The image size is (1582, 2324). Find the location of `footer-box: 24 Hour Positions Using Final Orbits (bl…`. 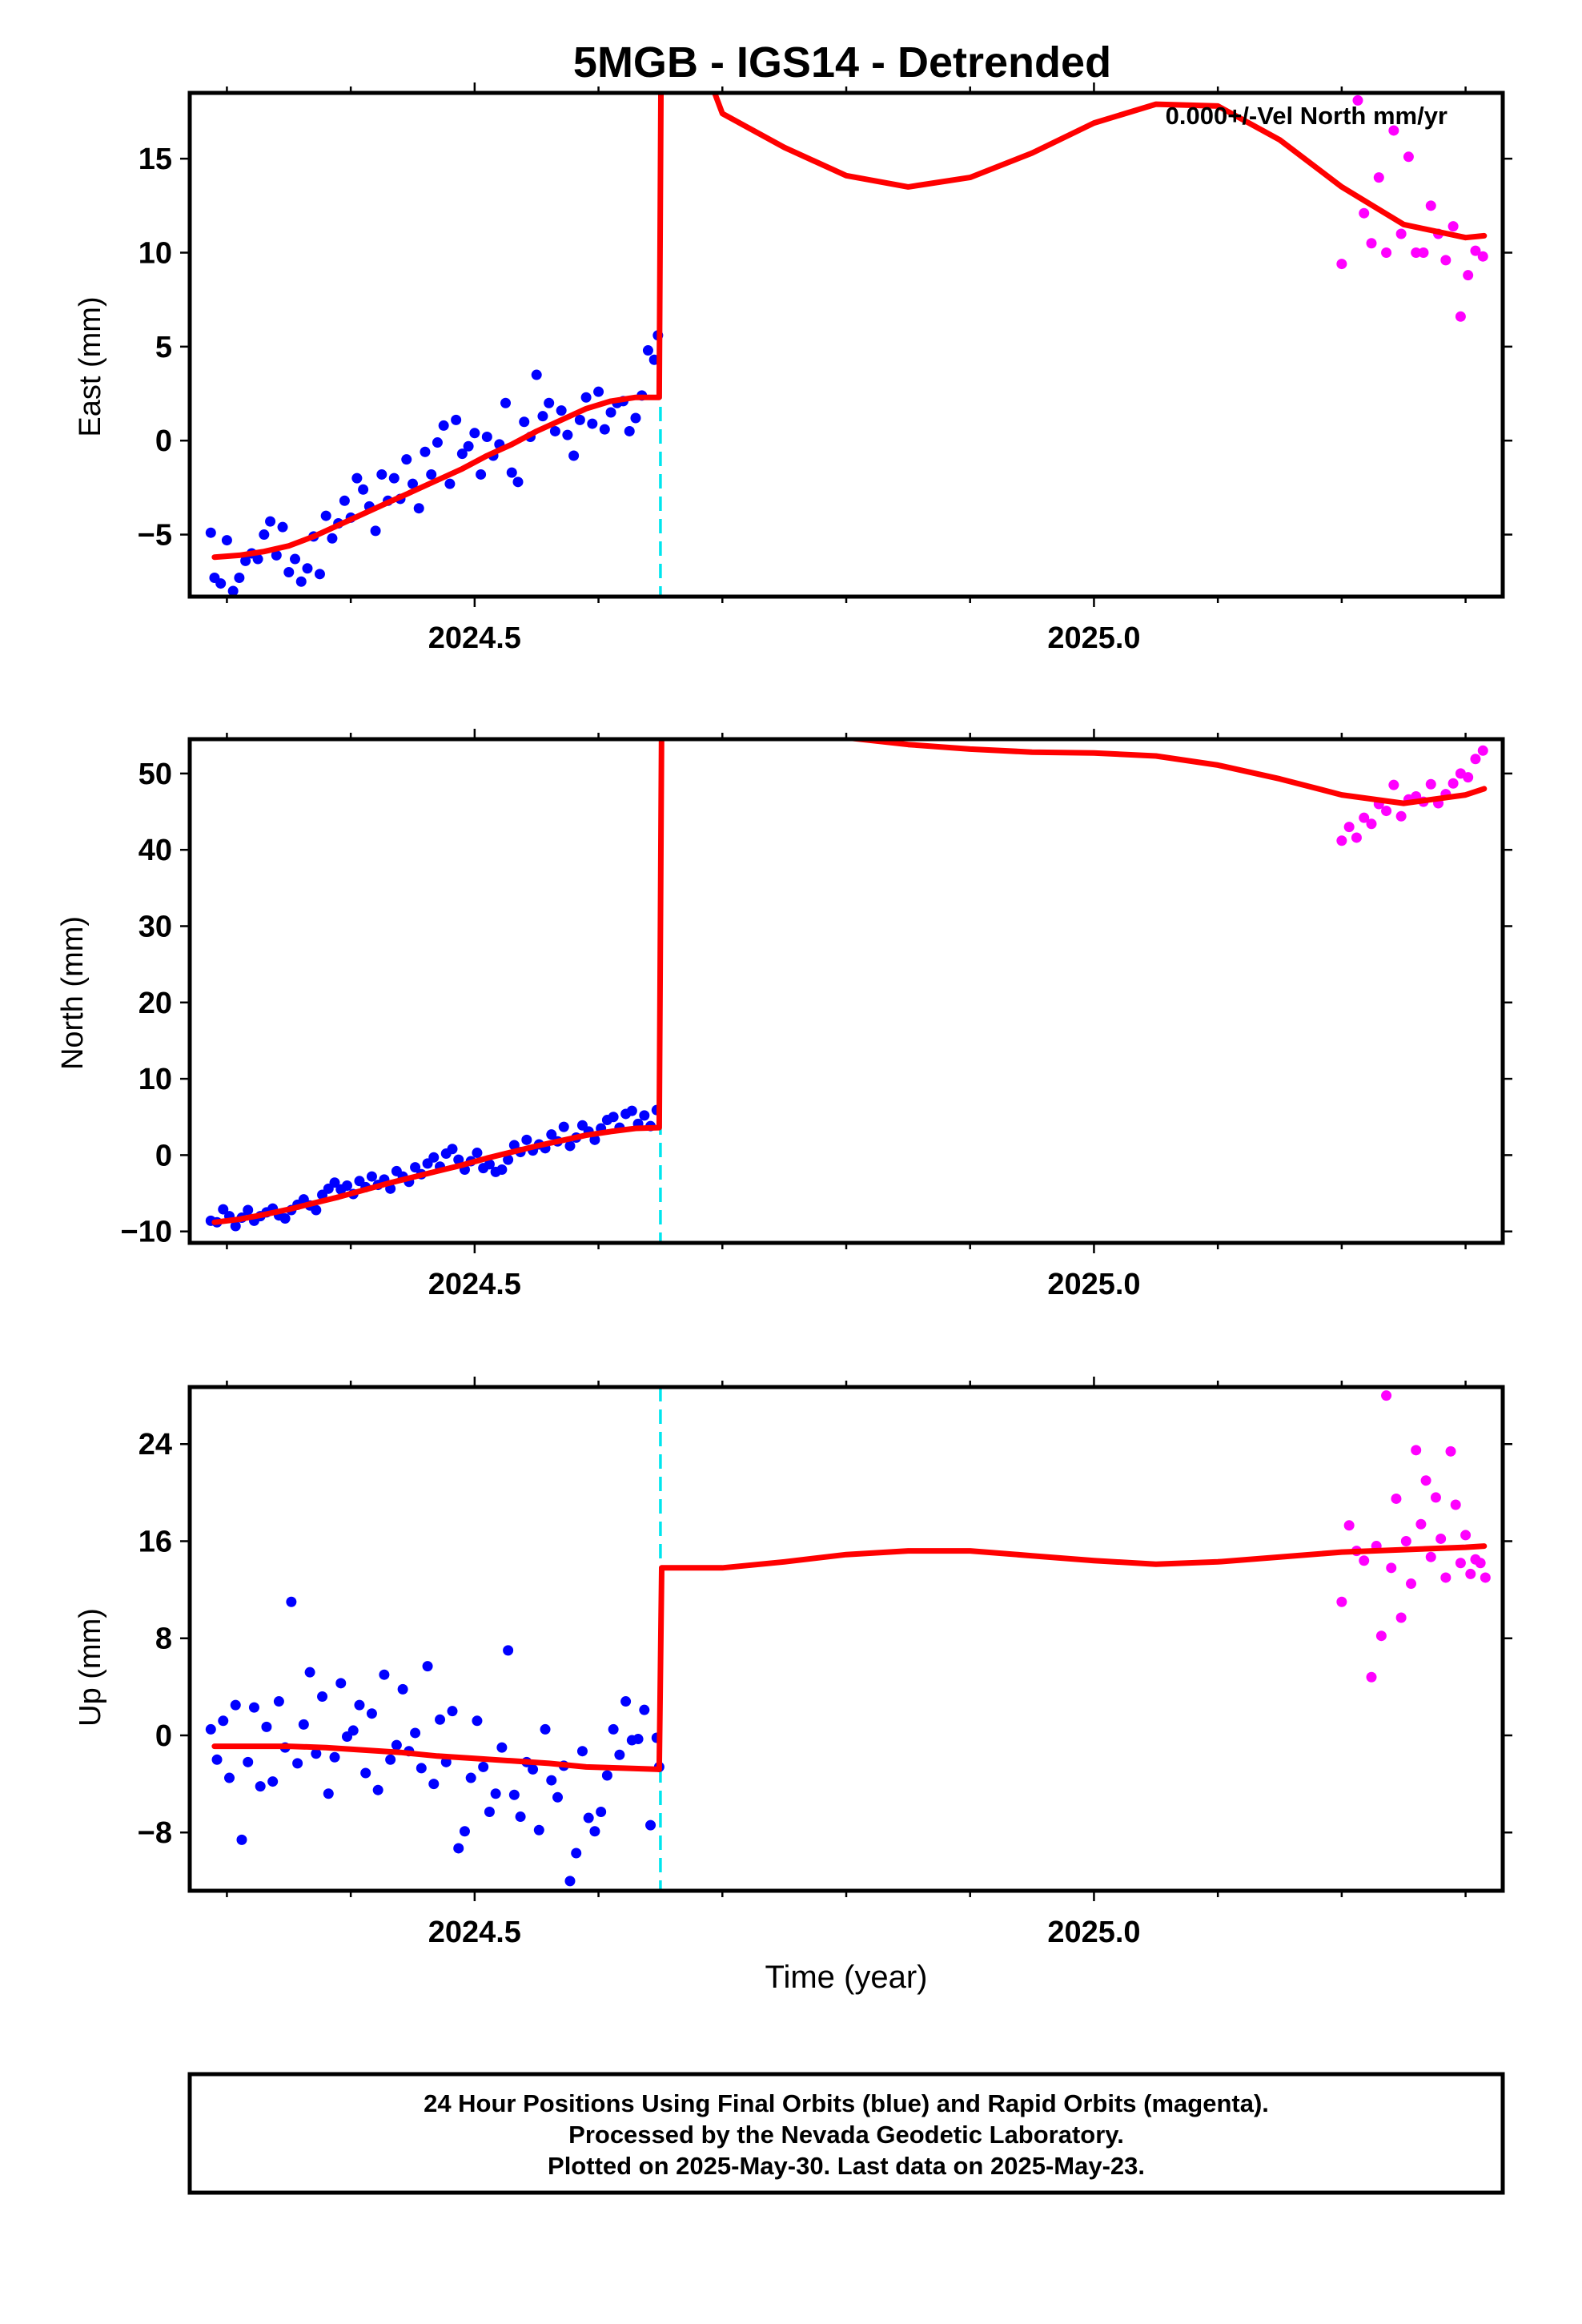

footer-box: 24 Hour Positions Using Final Orbits (bl… is located at coordinates (846, 2133).